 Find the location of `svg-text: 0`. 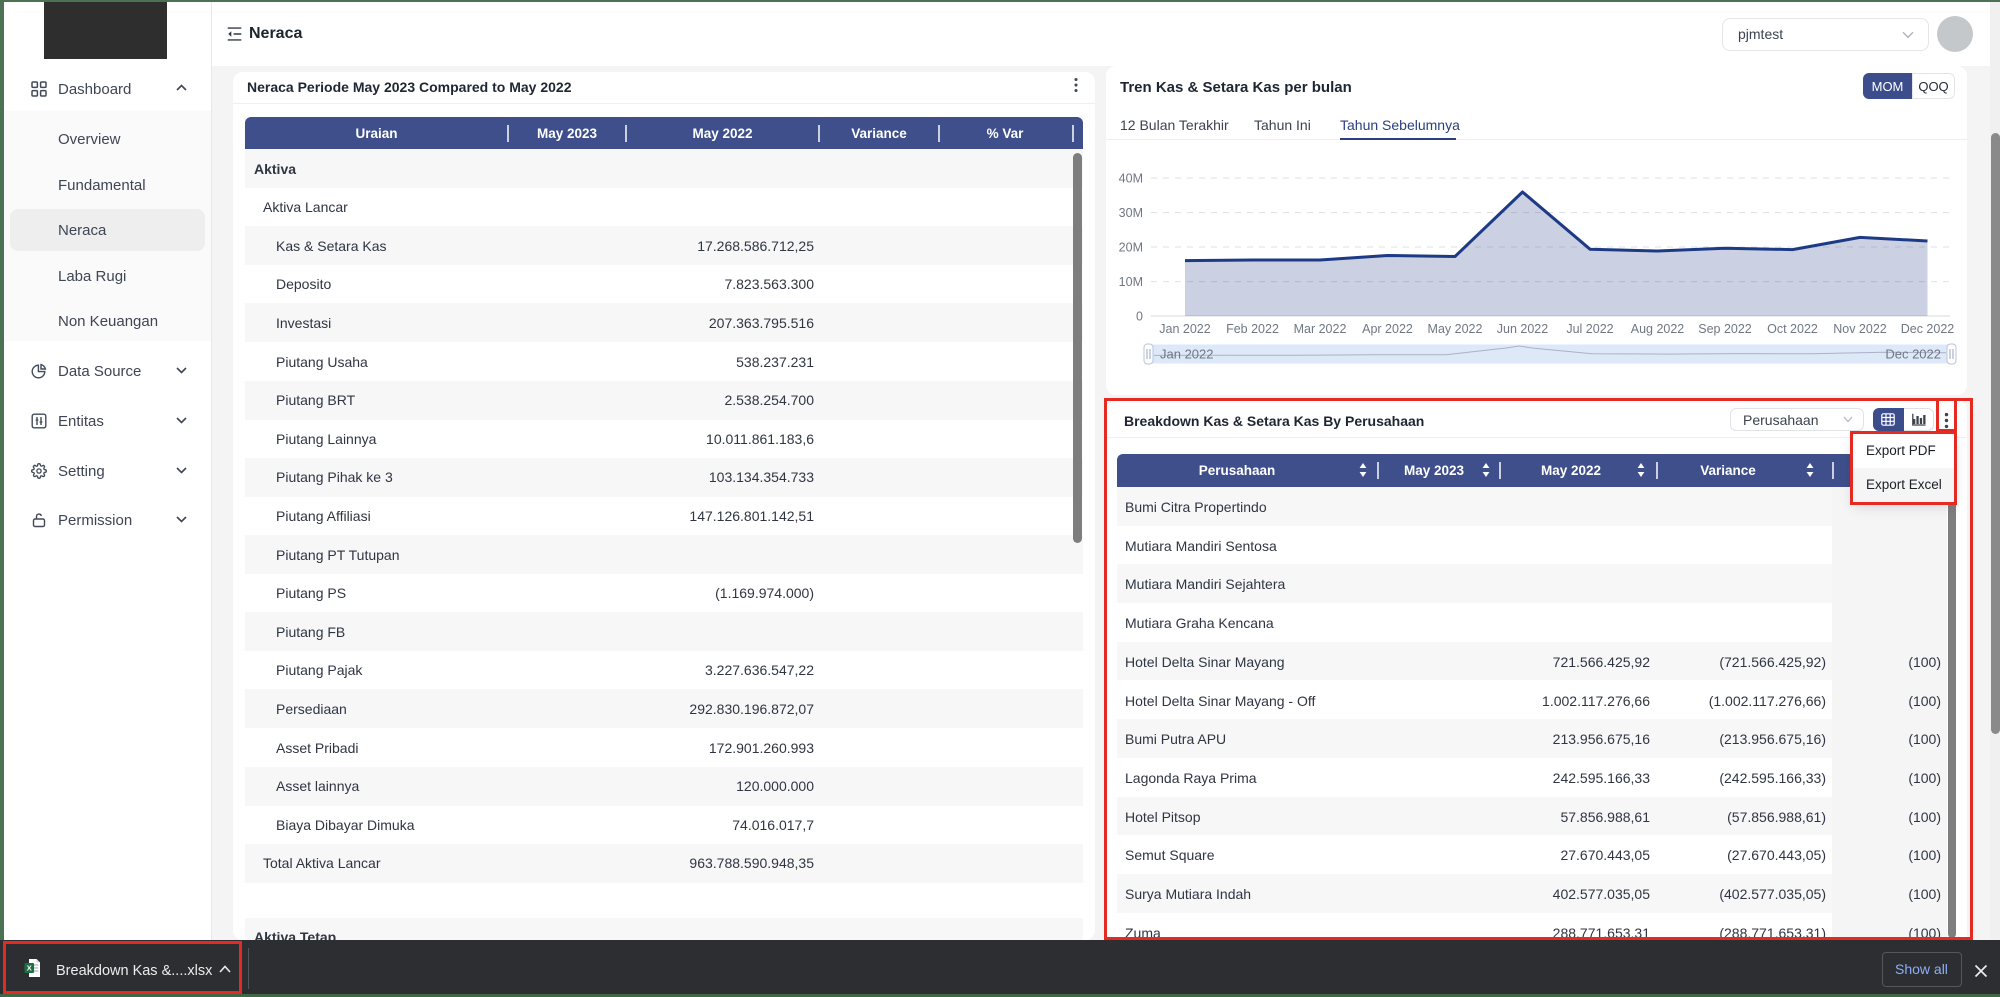

svg-text: 0 is located at coordinates (1139, 317).